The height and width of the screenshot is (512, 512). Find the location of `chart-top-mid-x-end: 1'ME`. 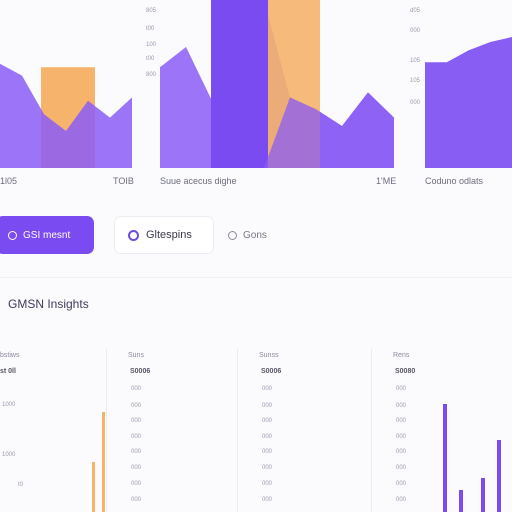

chart-top-mid-x-end: 1'ME is located at coordinates (386, 181).